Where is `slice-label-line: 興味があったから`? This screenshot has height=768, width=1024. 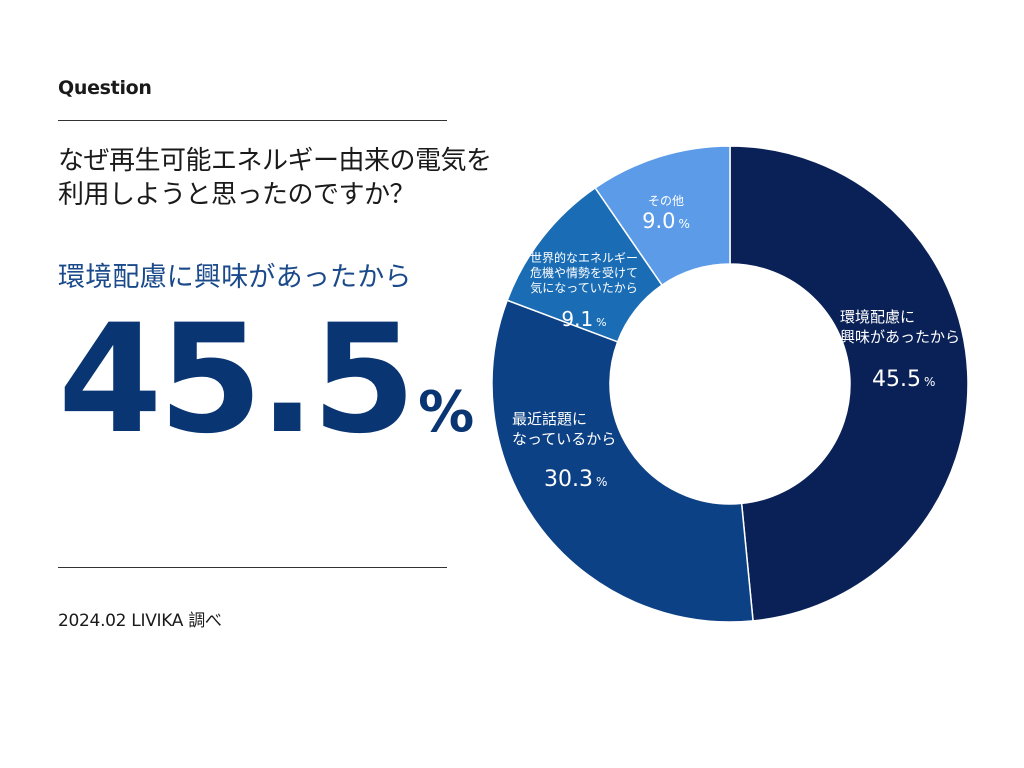
slice-label-line: 興味があったから is located at coordinates (900, 337).